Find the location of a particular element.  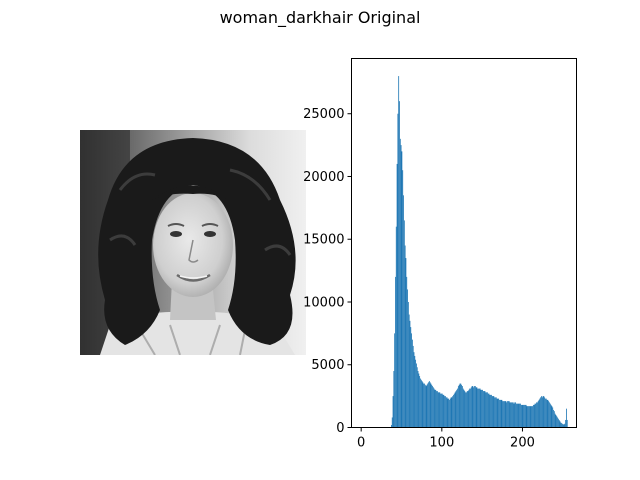

y-tick-label: 10000 is located at coordinates (323, 302).